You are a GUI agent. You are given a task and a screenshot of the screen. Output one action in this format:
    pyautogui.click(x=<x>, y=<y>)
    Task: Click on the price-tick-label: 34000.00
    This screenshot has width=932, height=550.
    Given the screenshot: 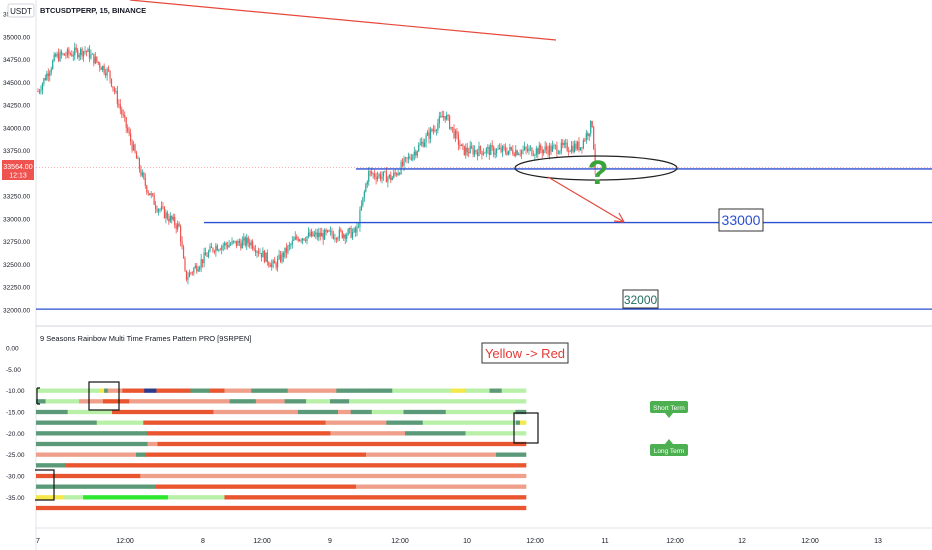 What is the action you would take?
    pyautogui.click(x=16, y=128)
    